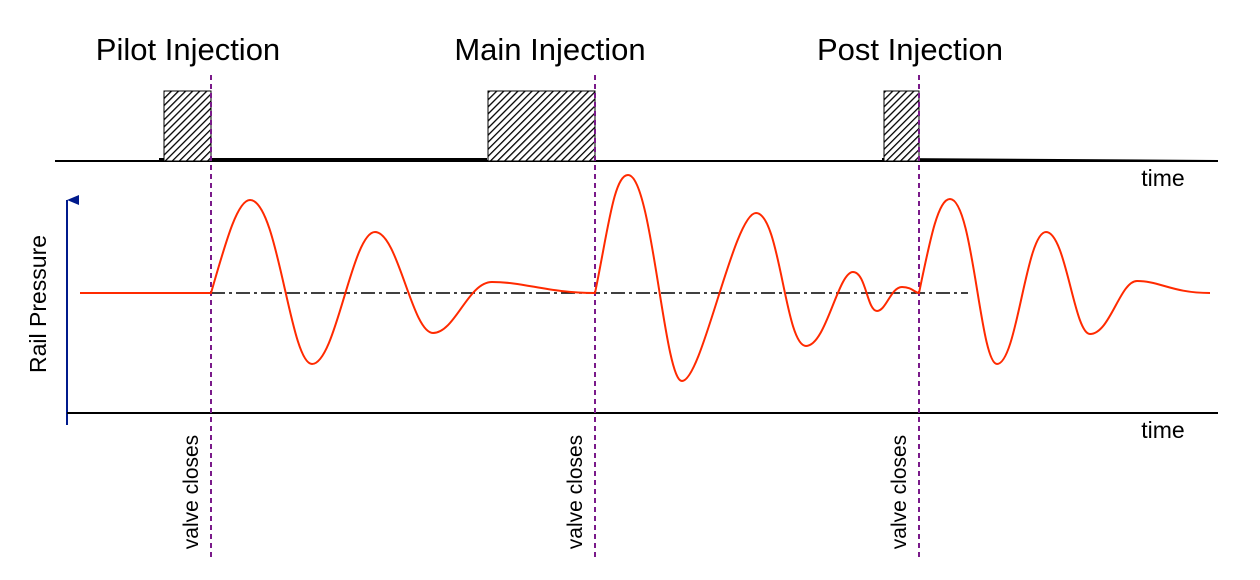  Describe the element at coordinates (541, 126) in the screenshot. I see `main-injection-pulse` at that location.